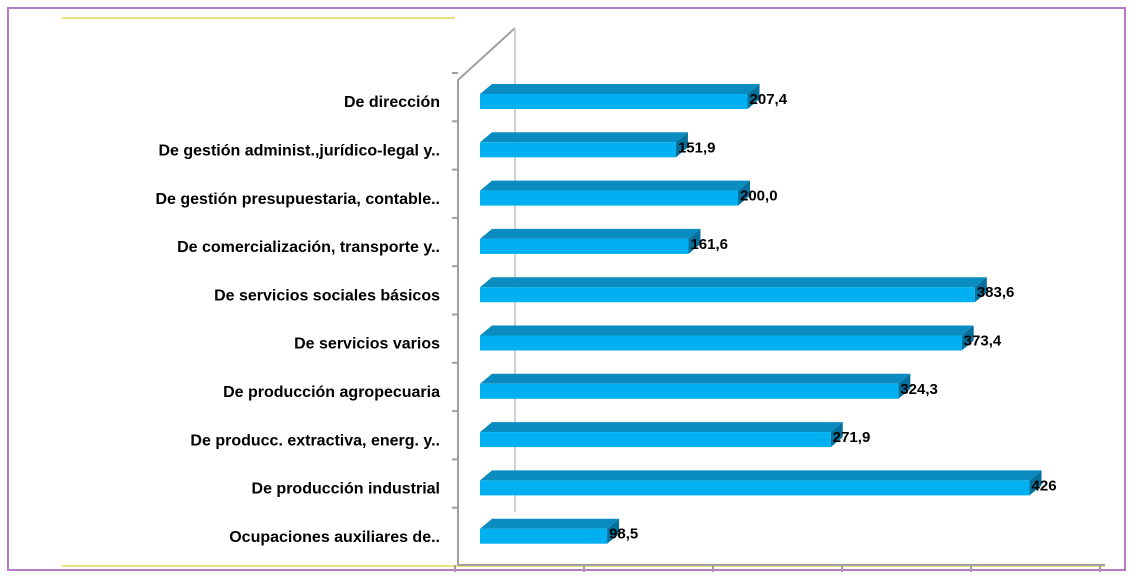 This screenshot has height=584, width=1133. What do you see at coordinates (331, 392) in the screenshot?
I see `category-label: De producción agropecuaria` at bounding box center [331, 392].